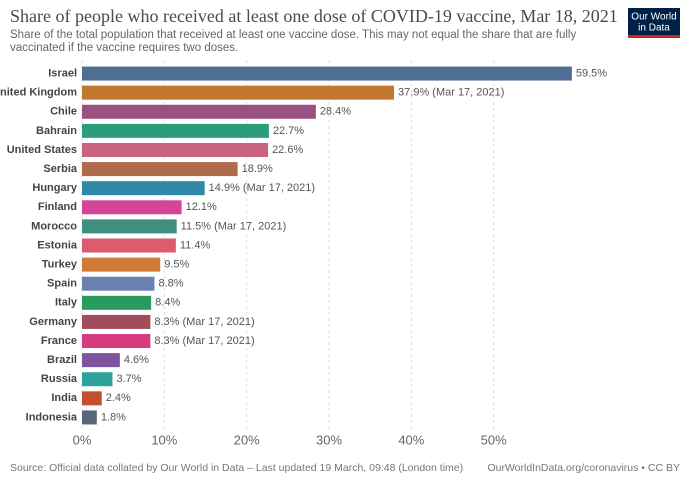  I want to click on x-tick-label: 40%, so click(411, 439).